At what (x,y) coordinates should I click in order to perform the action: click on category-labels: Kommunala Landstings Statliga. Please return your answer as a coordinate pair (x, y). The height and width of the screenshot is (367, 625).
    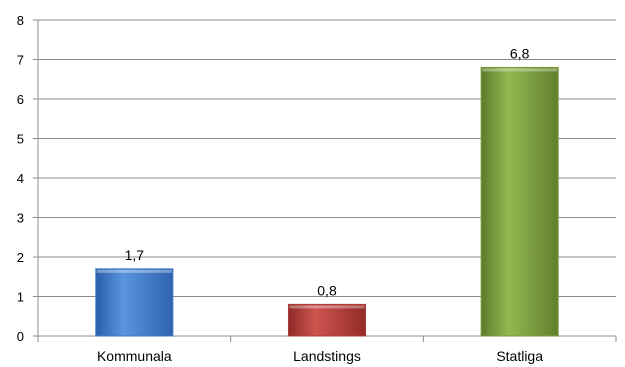
    Looking at the image, I should click on (320, 356).